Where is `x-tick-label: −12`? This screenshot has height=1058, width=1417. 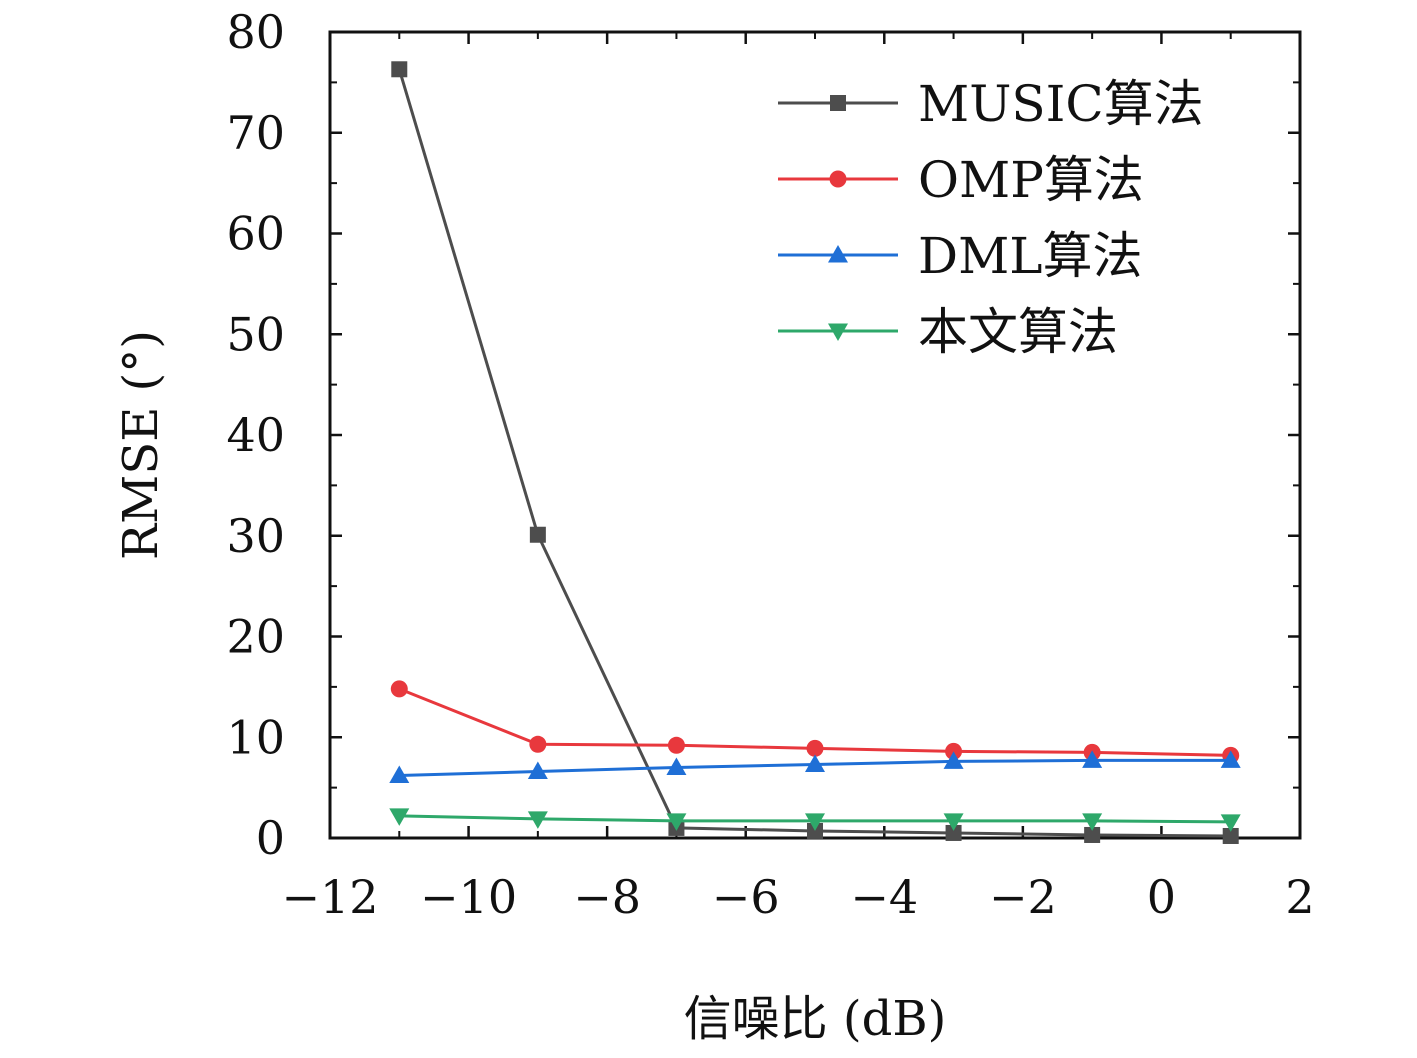
x-tick-label: −12 is located at coordinates (329, 897).